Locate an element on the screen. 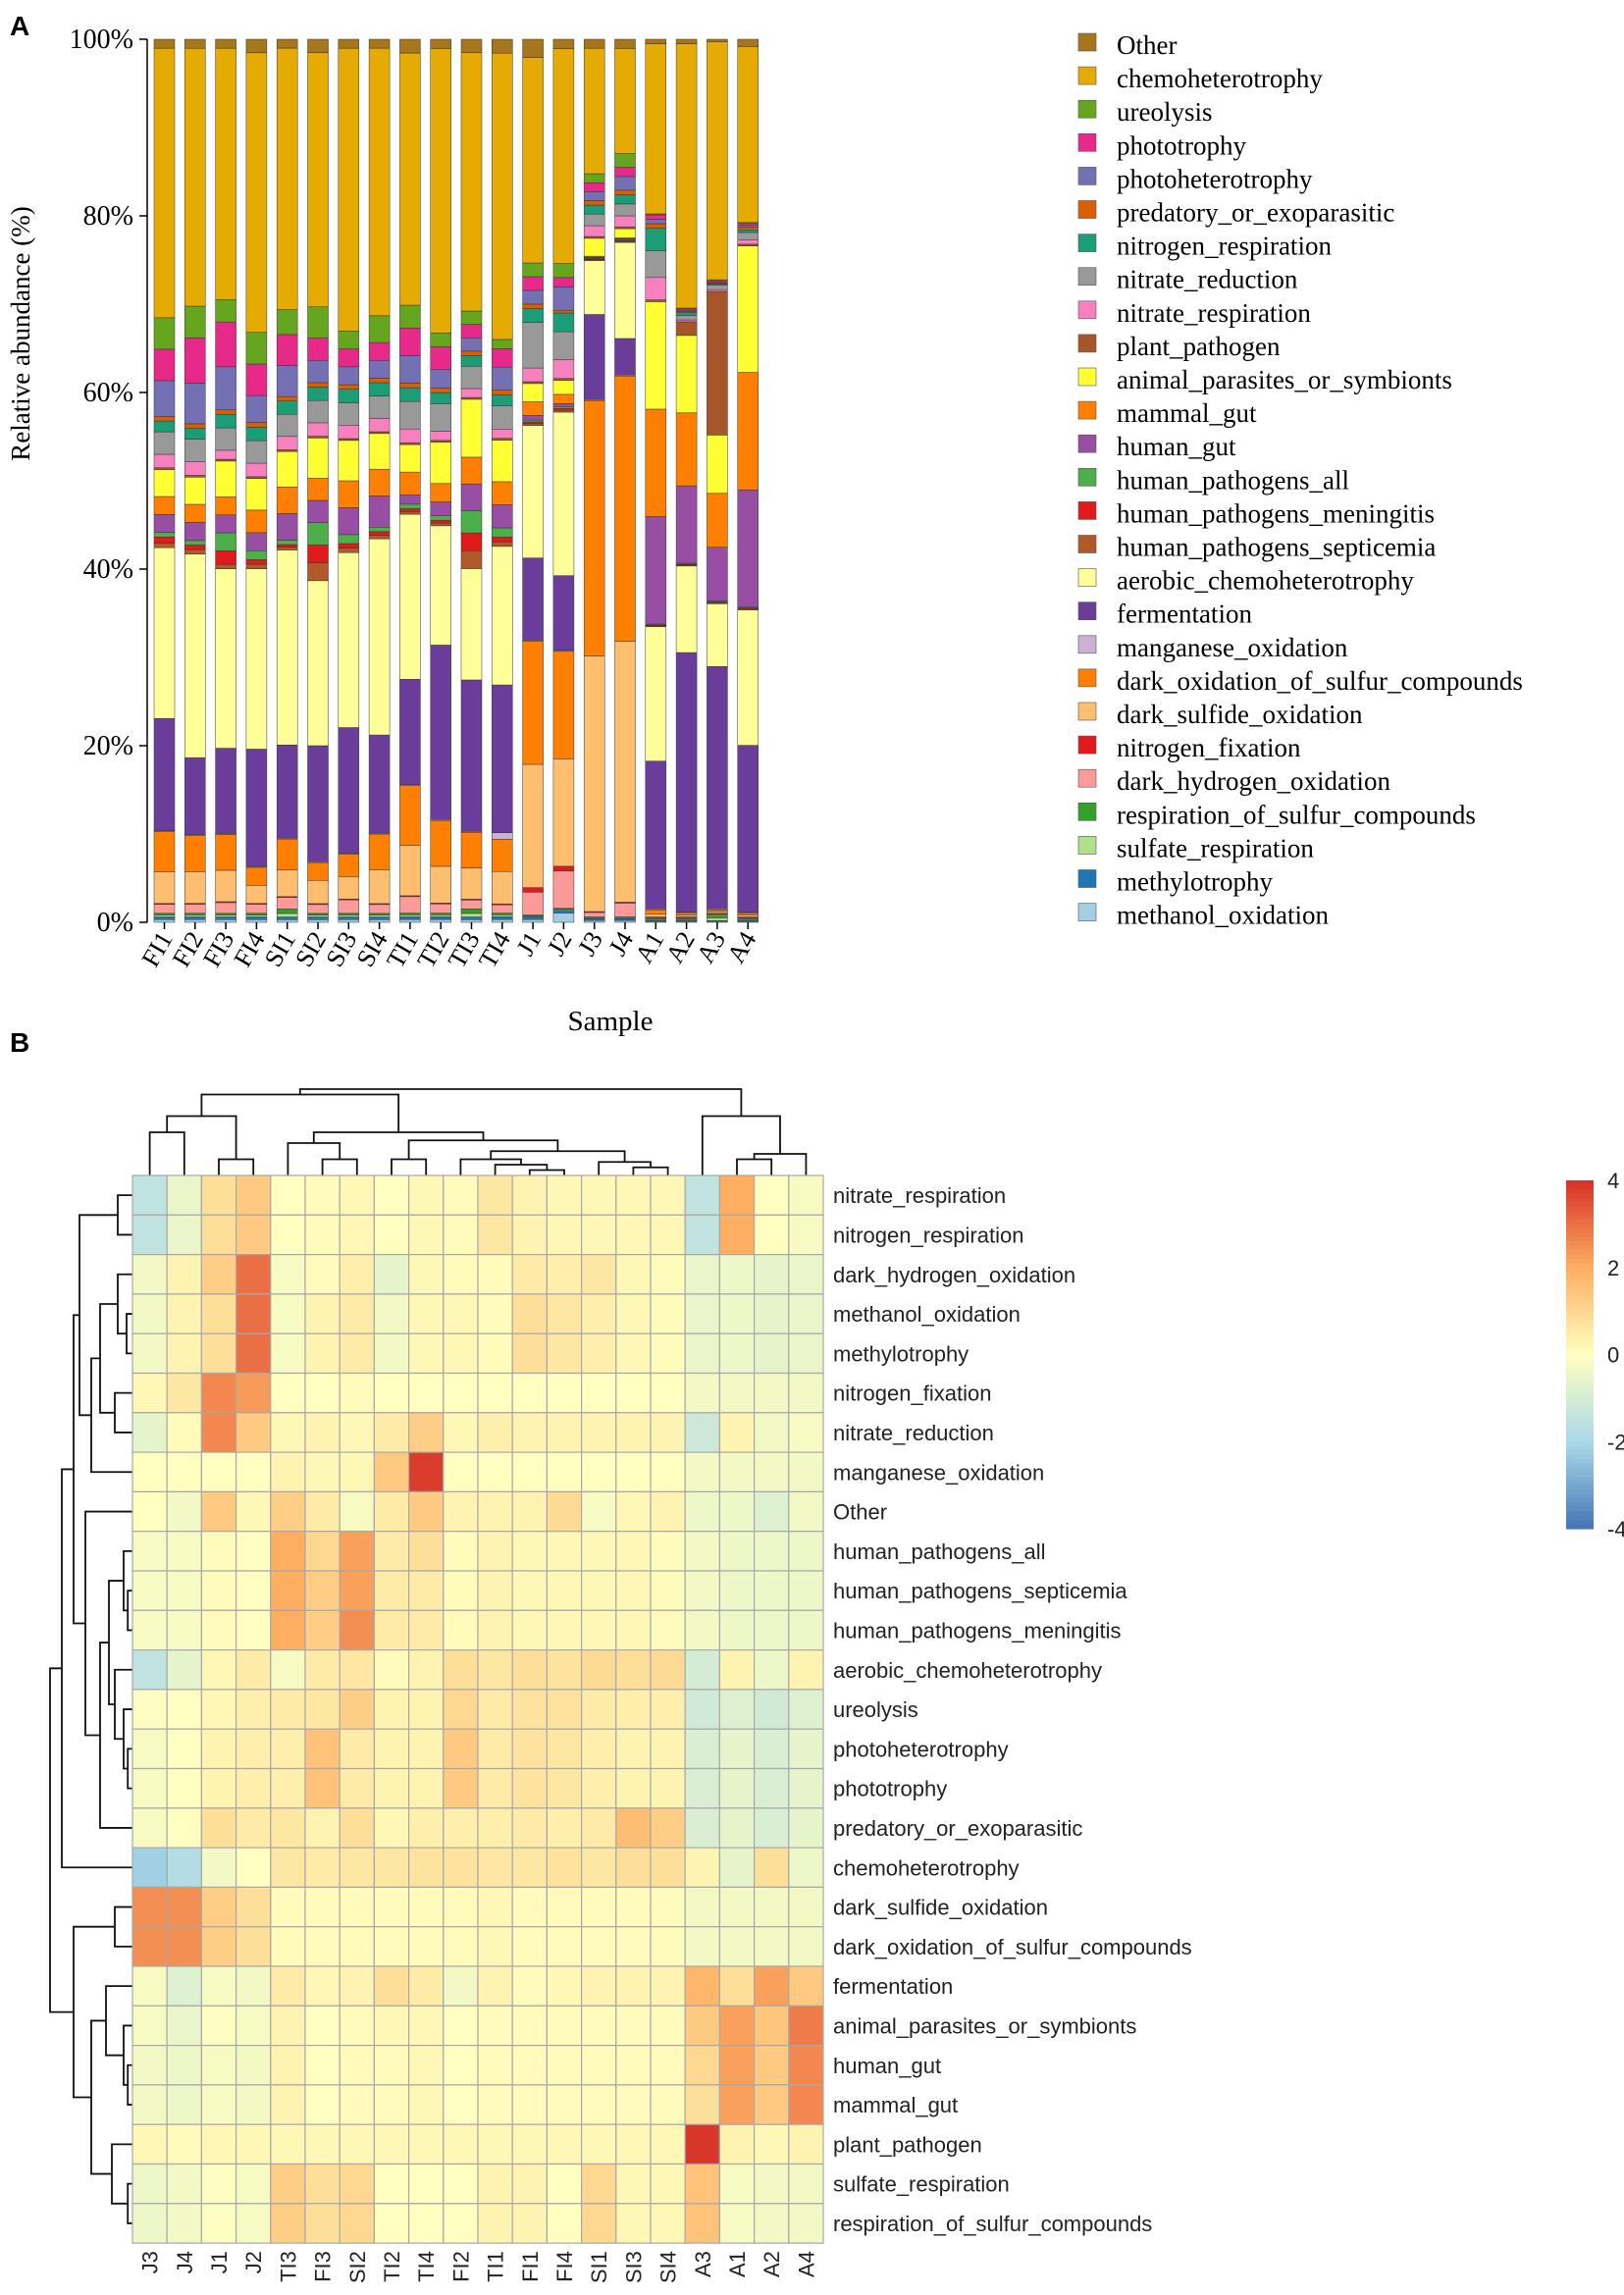 This screenshot has width=1624, height=2295. legend-item: dark_hydrogen_oxidation is located at coordinates (1233, 781).